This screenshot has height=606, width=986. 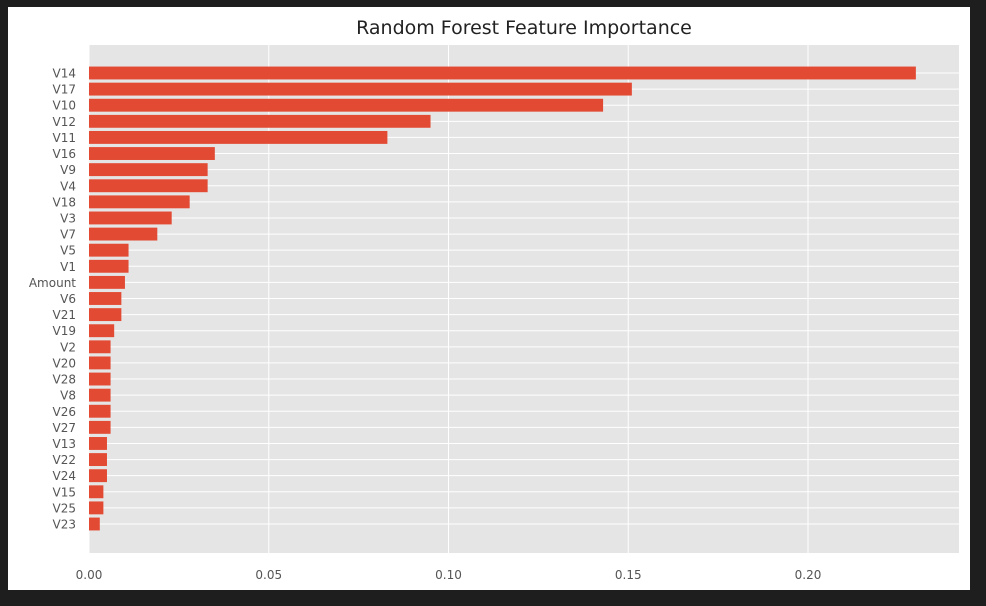 What do you see at coordinates (68, 170) in the screenshot?
I see `y-tick-label: V9` at bounding box center [68, 170].